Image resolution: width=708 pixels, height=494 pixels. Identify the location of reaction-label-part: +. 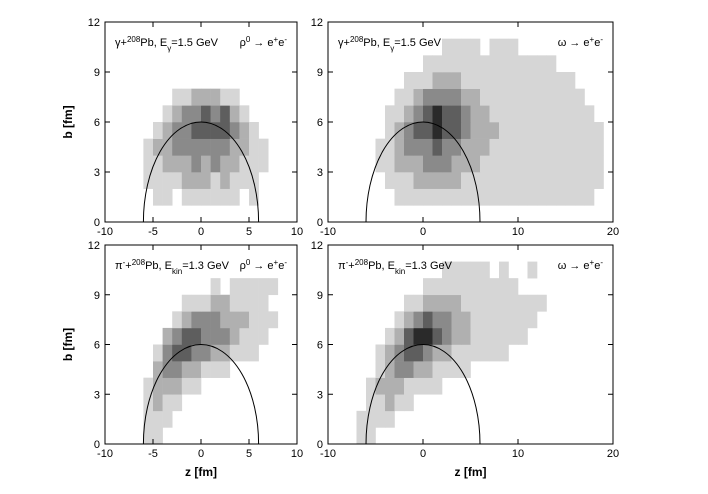
(592, 262).